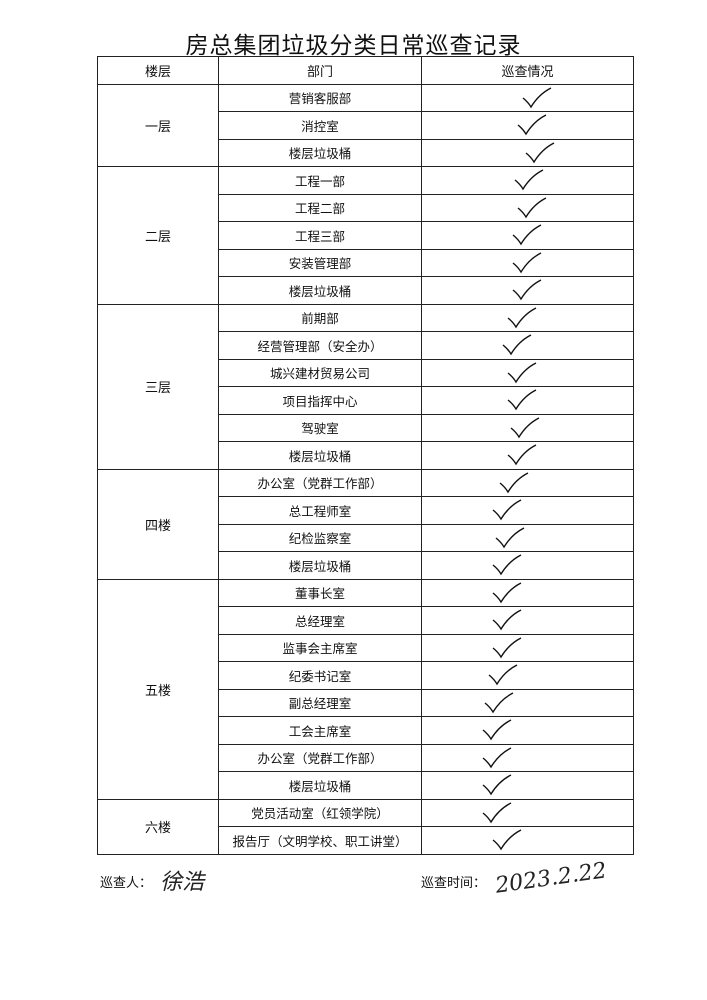  Describe the element at coordinates (320, 702) in the screenshot. I see `department-cell: 副总经理室` at that location.